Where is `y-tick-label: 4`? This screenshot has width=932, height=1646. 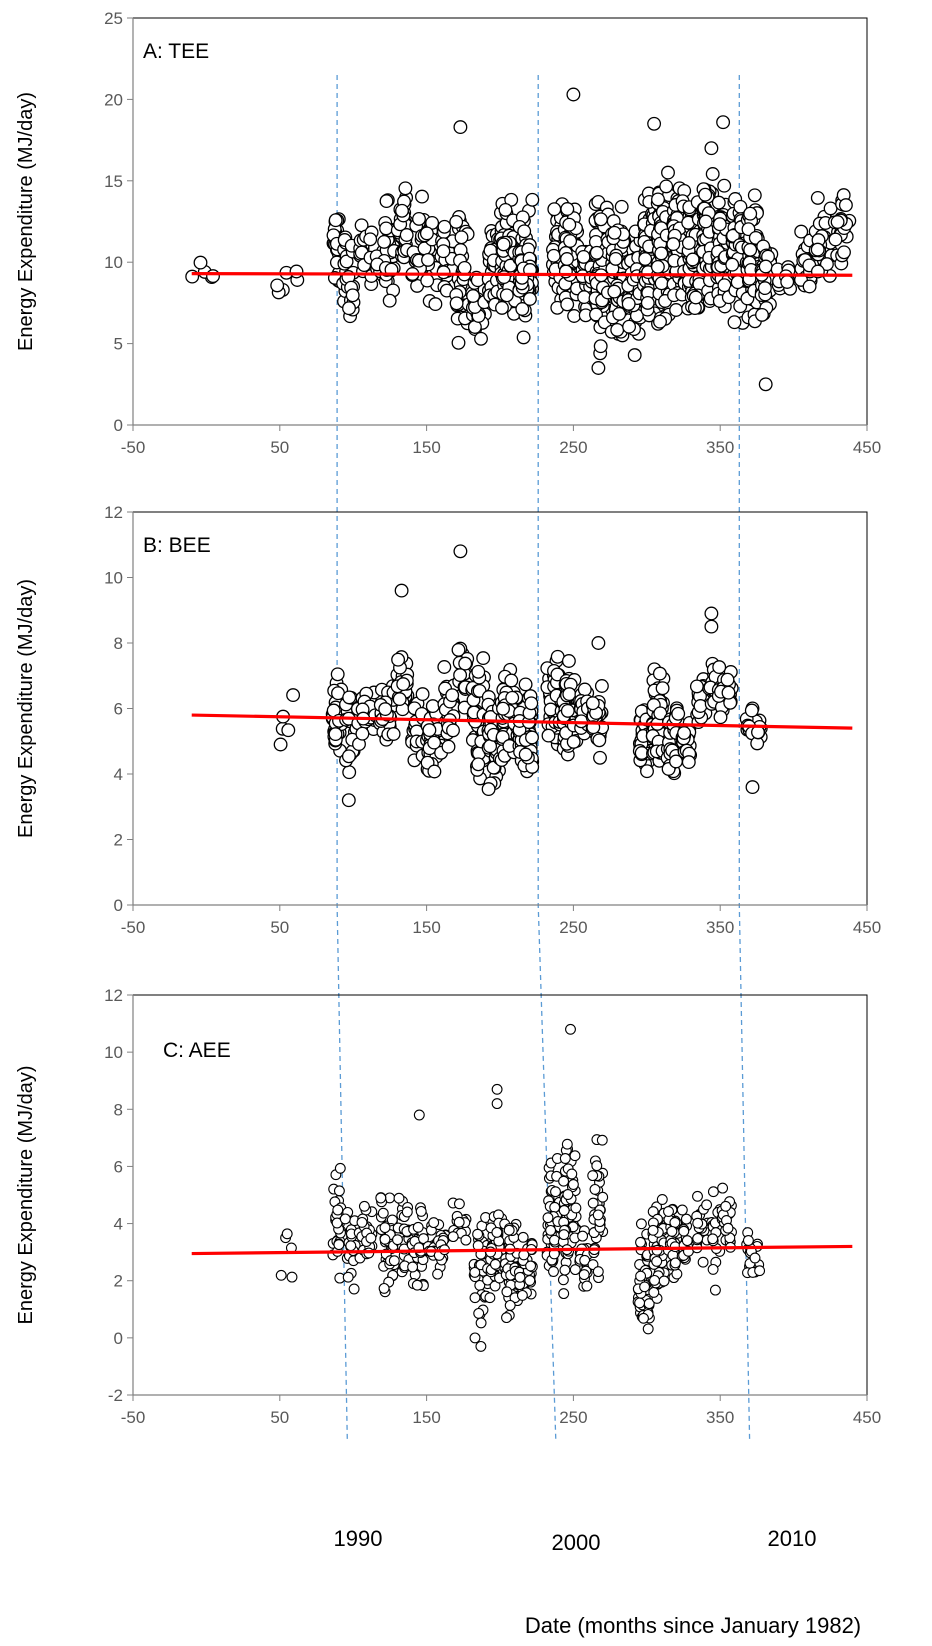
y-tick-label: 4 is located at coordinates (118, 774).